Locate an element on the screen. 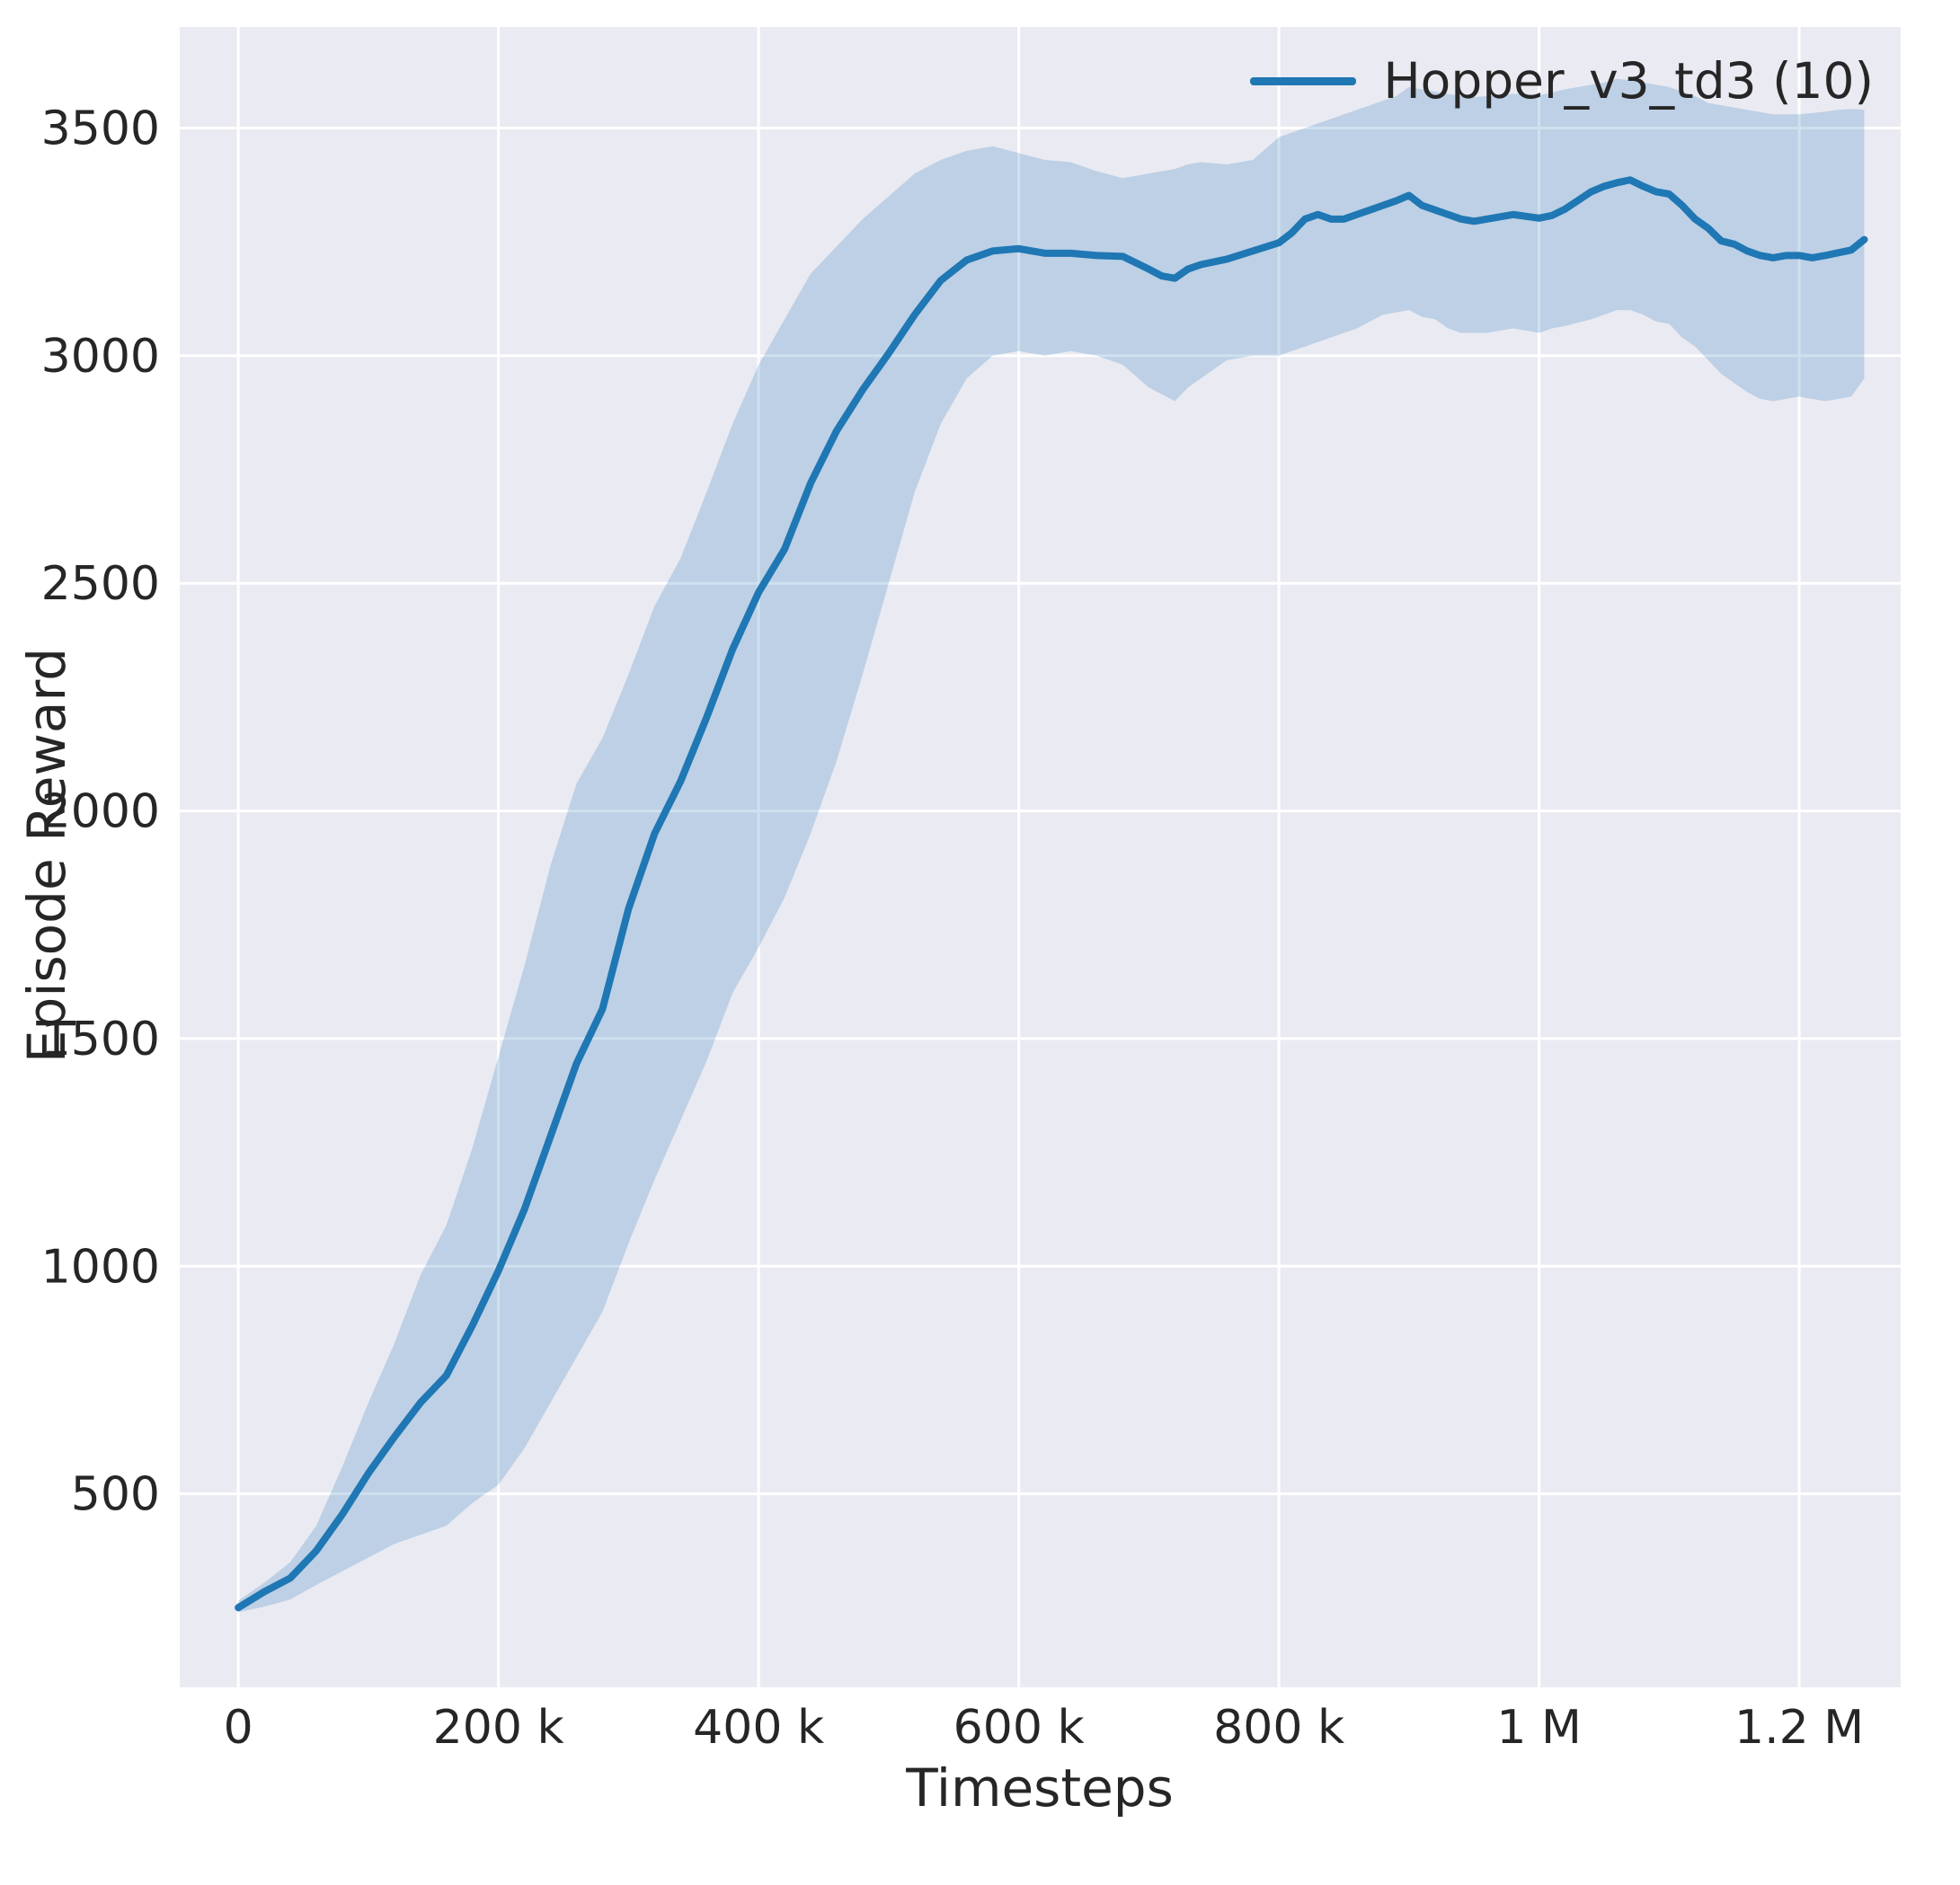 This screenshot has width=1960, height=1885. y-tick-label: 500 is located at coordinates (115, 1495).